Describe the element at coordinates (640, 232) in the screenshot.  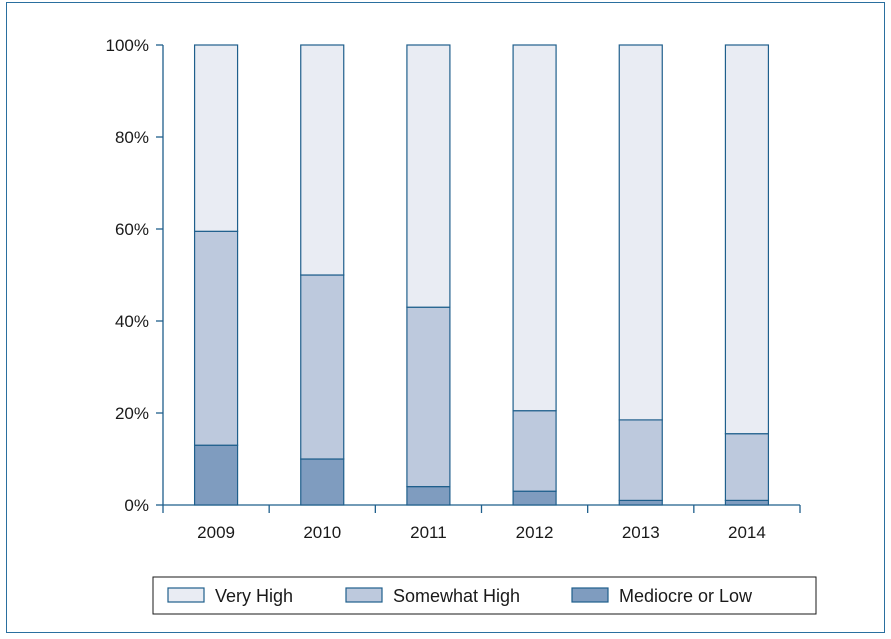
I see `bar-very-high-2013` at that location.